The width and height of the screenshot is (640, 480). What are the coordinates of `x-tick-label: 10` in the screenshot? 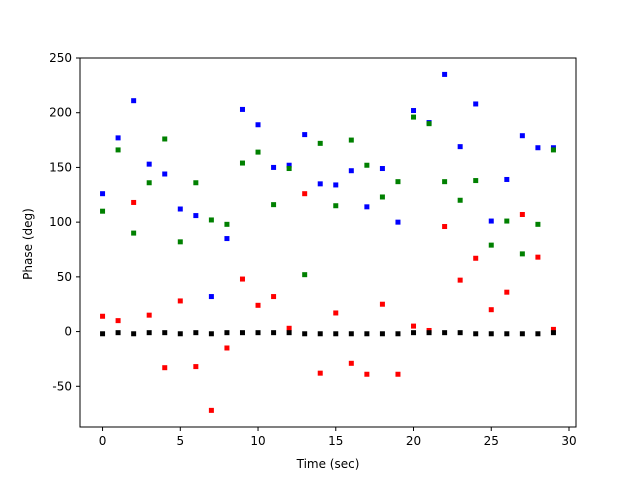 It's located at (257, 441).